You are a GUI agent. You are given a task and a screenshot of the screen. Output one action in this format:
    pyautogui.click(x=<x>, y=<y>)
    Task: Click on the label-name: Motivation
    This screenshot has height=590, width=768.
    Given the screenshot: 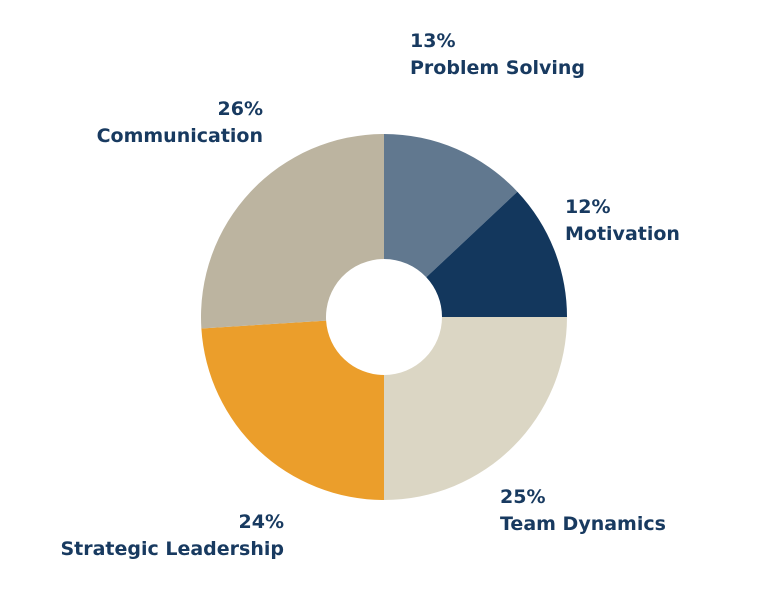 What is the action you would take?
    pyautogui.click(x=622, y=234)
    